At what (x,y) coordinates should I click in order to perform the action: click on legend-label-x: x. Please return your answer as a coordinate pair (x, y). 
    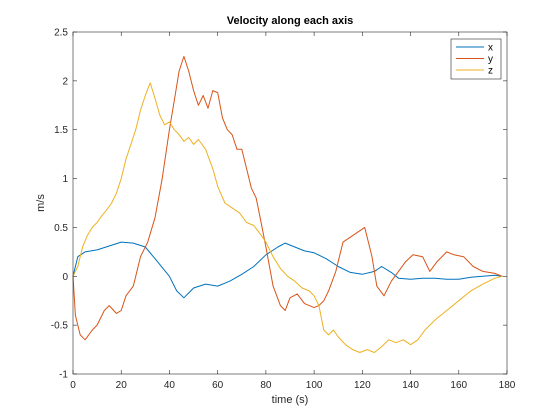
    Looking at the image, I should click on (490, 48).